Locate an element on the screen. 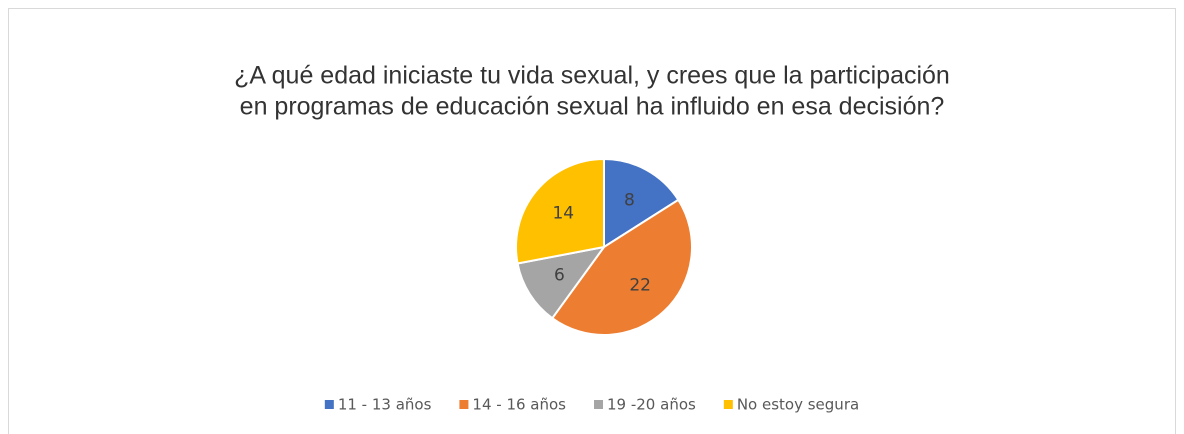 Image resolution: width=1184 pixels, height=434 pixels. legend-label: 11 - 13 años is located at coordinates (385, 405).